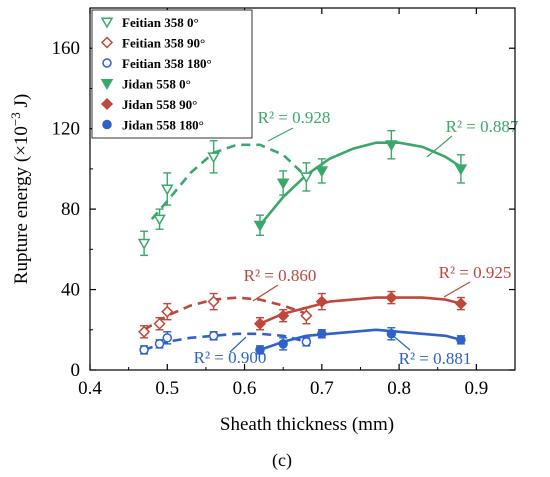 This screenshot has width=550, height=477. I want to click on y-axis-title-unit: J), so click(21, 103).